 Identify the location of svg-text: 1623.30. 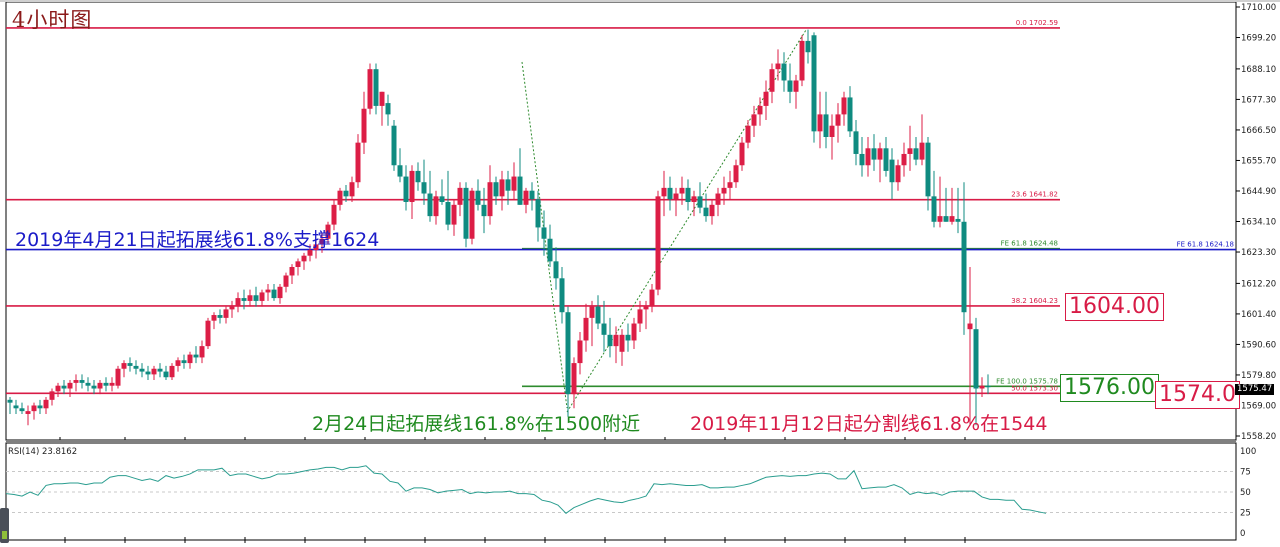
(1258, 253).